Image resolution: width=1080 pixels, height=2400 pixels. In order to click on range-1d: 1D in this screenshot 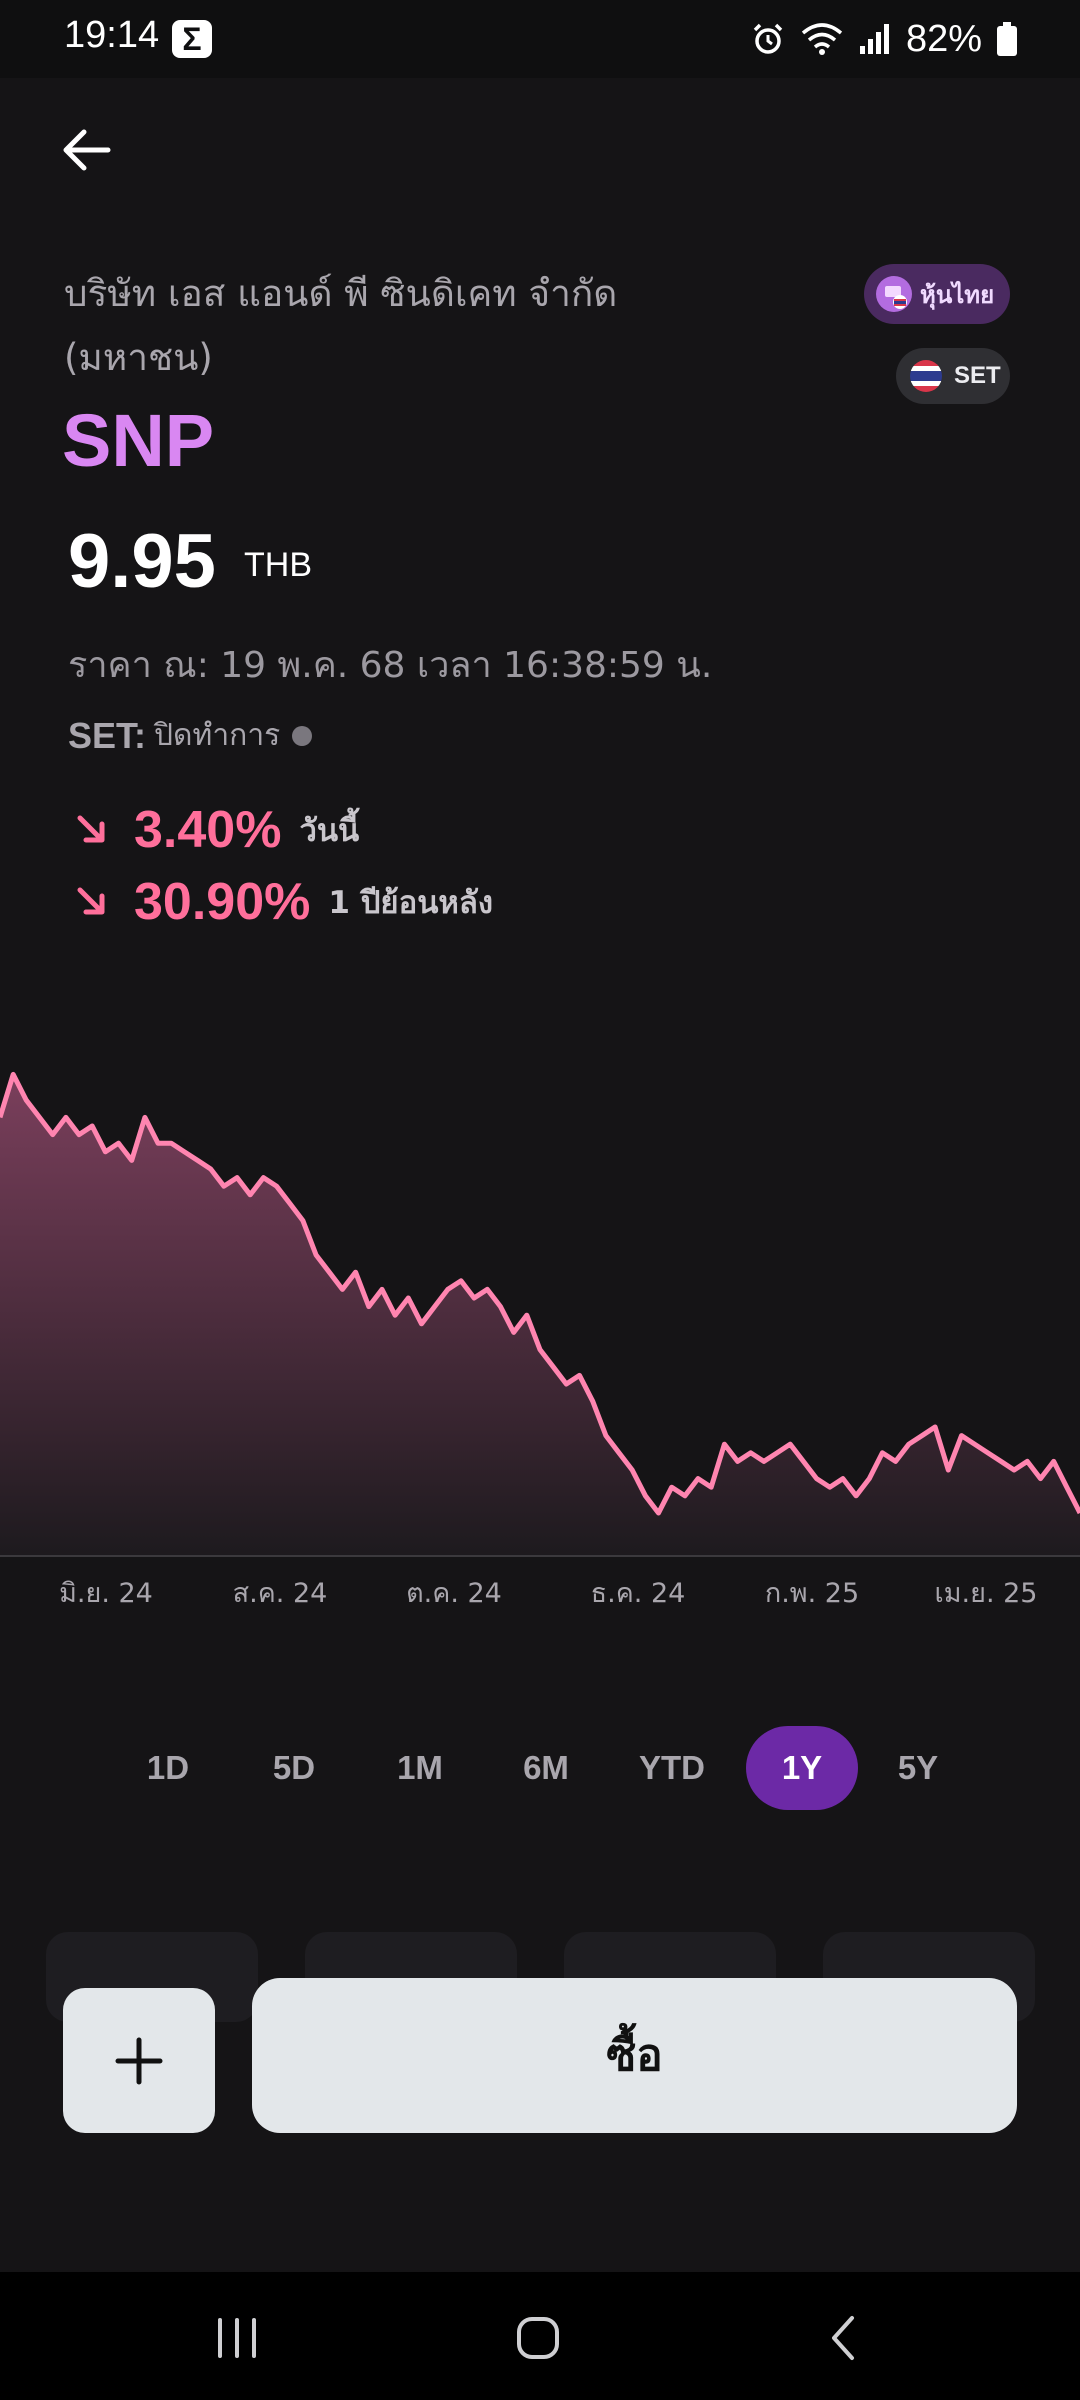, I will do `click(168, 1767)`.